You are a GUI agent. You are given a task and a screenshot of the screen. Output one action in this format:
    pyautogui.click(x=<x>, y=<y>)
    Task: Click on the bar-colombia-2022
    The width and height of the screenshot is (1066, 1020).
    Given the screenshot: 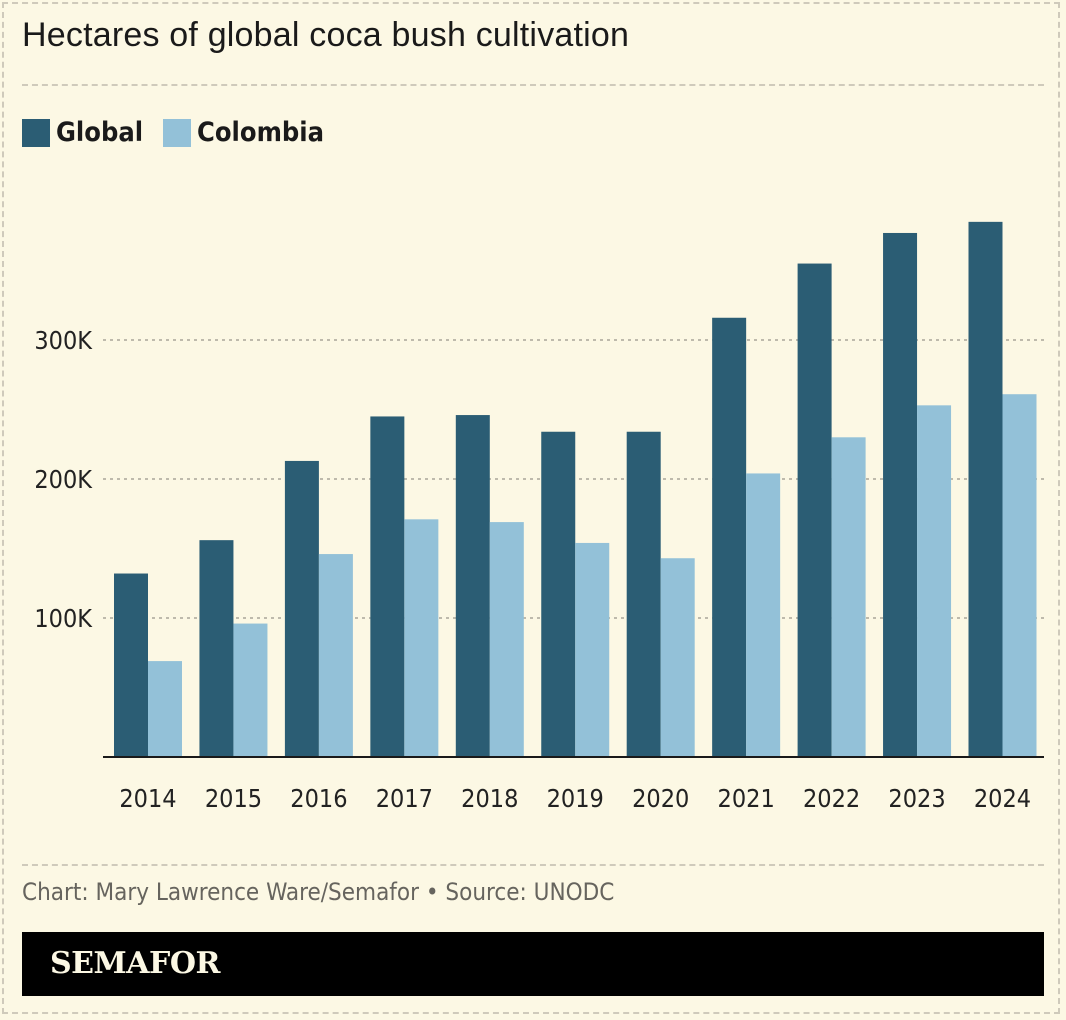 What is the action you would take?
    pyautogui.click(x=848, y=597)
    